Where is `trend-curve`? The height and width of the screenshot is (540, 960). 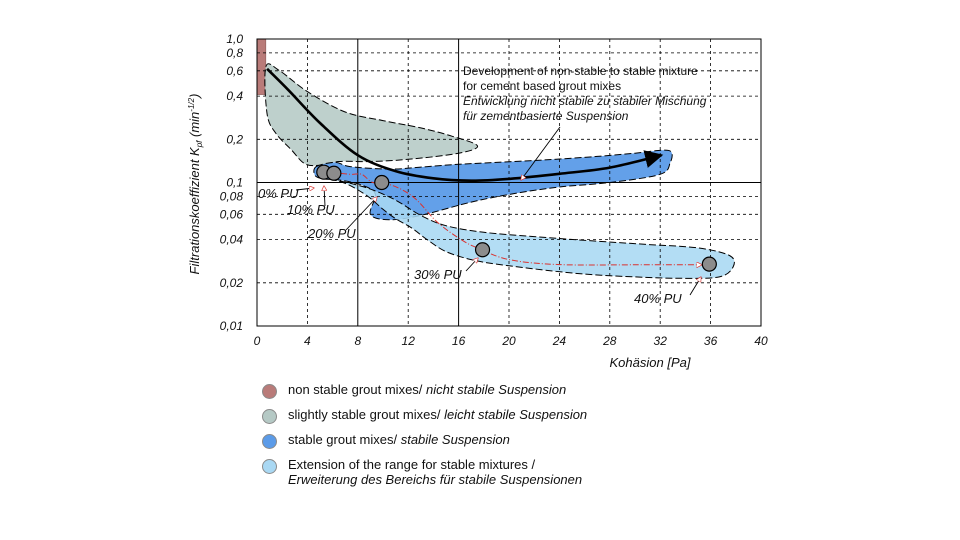 trend-curve is located at coordinates (465, 125).